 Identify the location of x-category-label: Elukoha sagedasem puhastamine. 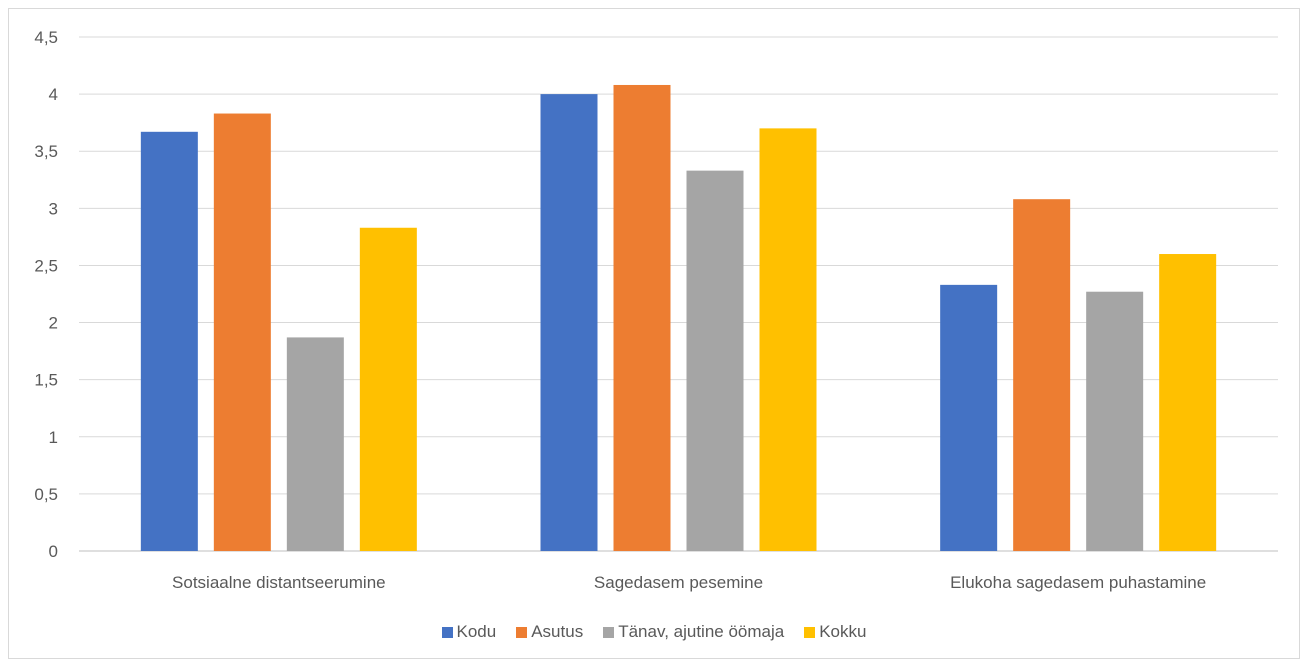
(1078, 582).